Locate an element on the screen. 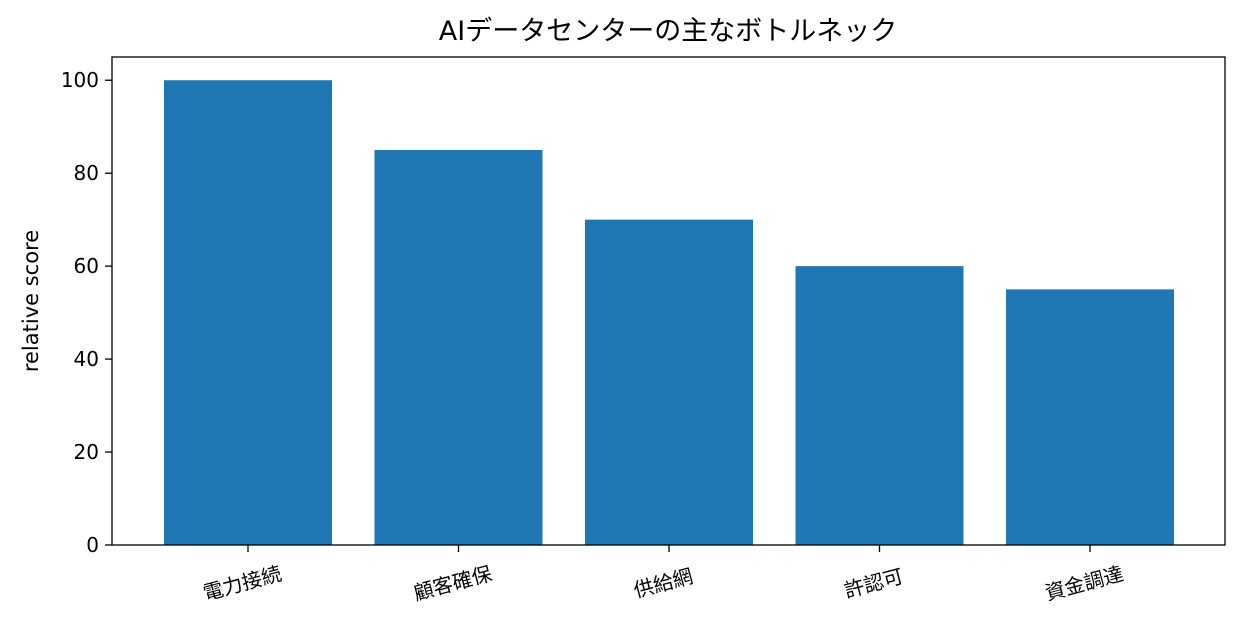 Image resolution: width=1242 pixels, height=631 pixels. y-tick-label: 100 is located at coordinates (80, 80).